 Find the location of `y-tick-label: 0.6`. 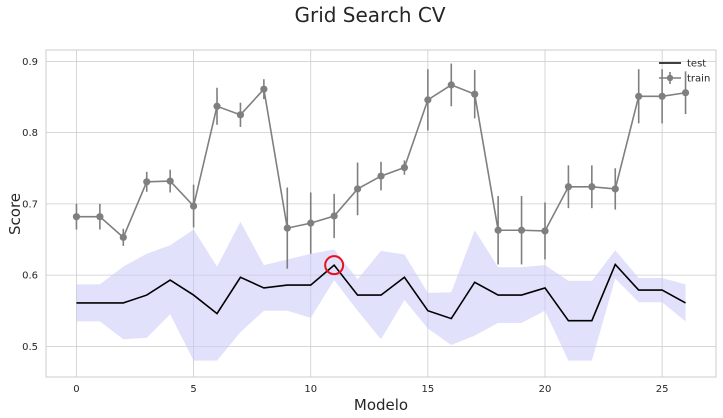

y-tick-label: 0.6 is located at coordinates (30, 276).